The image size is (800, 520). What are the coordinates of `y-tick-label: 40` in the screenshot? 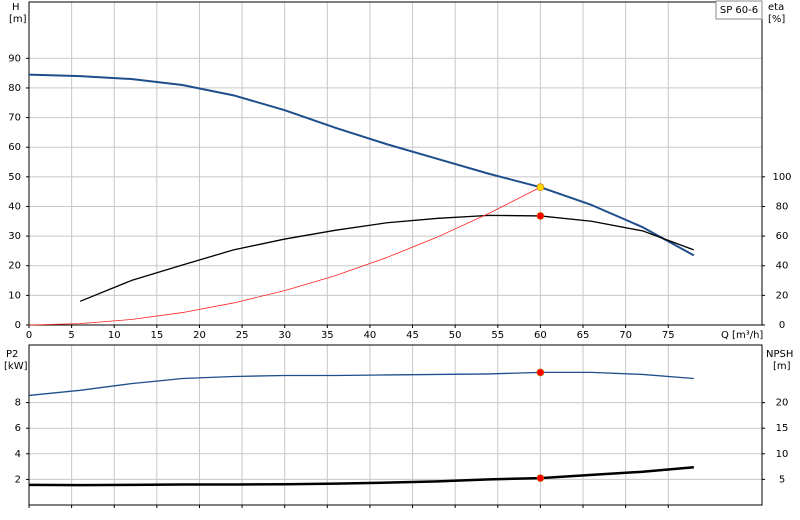 It's located at (14, 206).